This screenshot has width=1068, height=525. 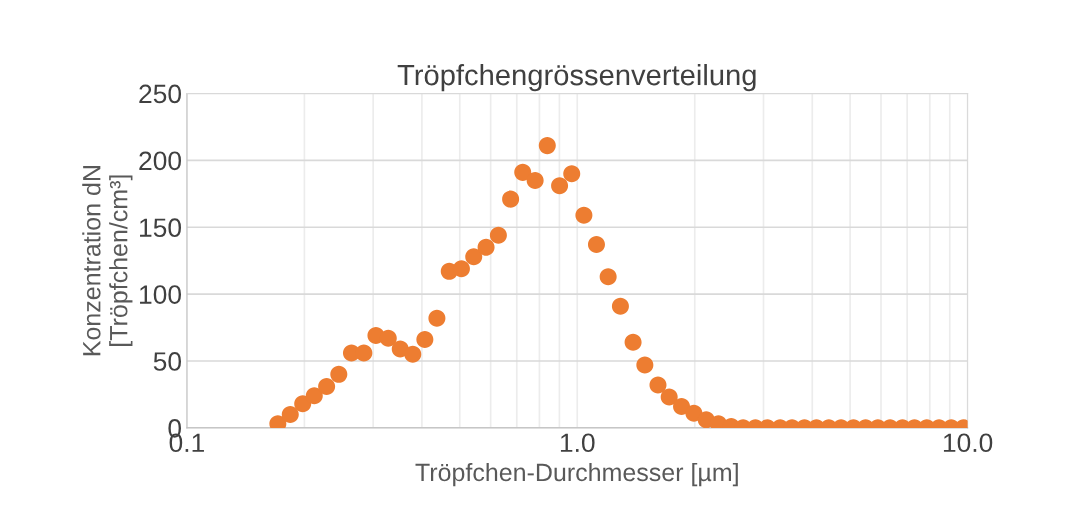 What do you see at coordinates (968, 443) in the screenshot?
I see `x-tick-label: 10.0` at bounding box center [968, 443].